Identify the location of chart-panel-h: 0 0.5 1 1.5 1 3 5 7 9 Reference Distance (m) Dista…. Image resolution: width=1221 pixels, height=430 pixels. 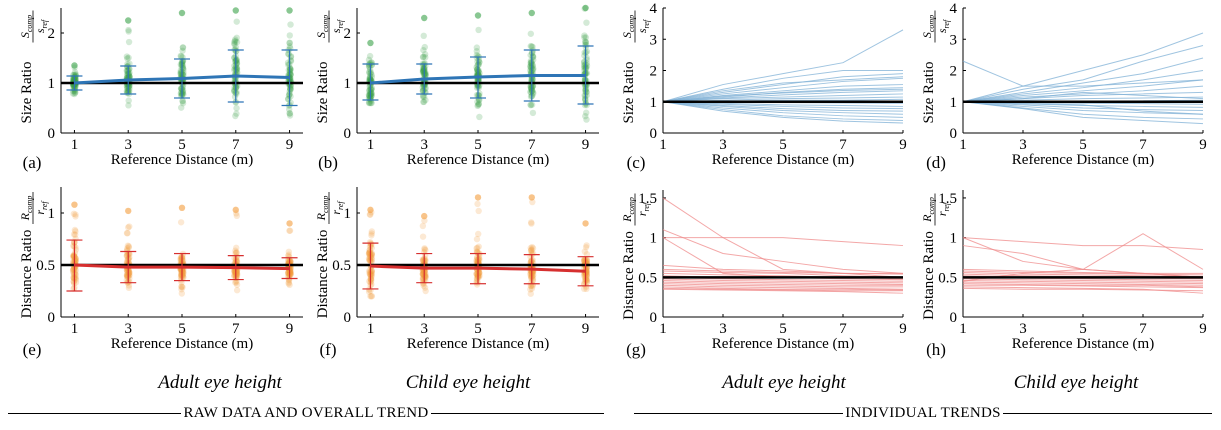
(1063, 274).